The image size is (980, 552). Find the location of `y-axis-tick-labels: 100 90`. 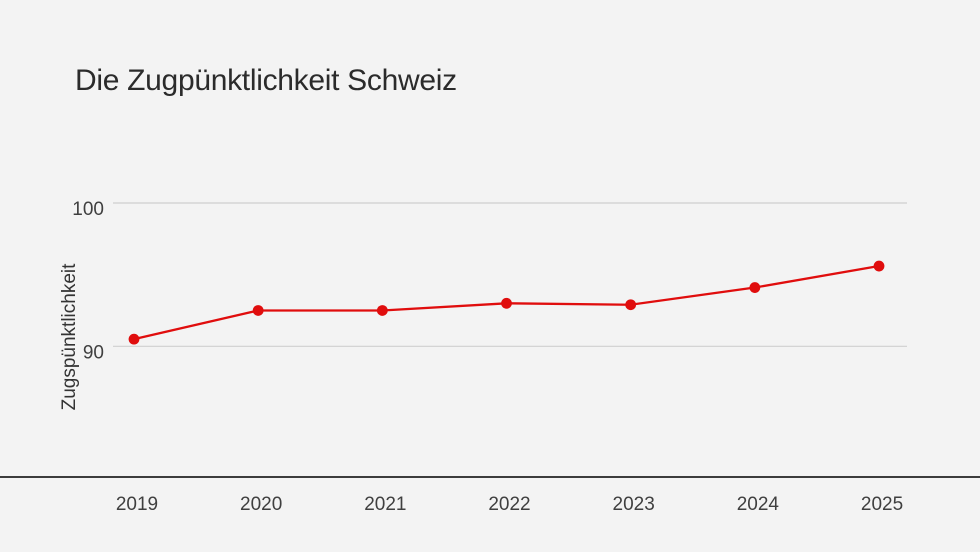

y-axis-tick-labels: 100 90 is located at coordinates (88, 281).